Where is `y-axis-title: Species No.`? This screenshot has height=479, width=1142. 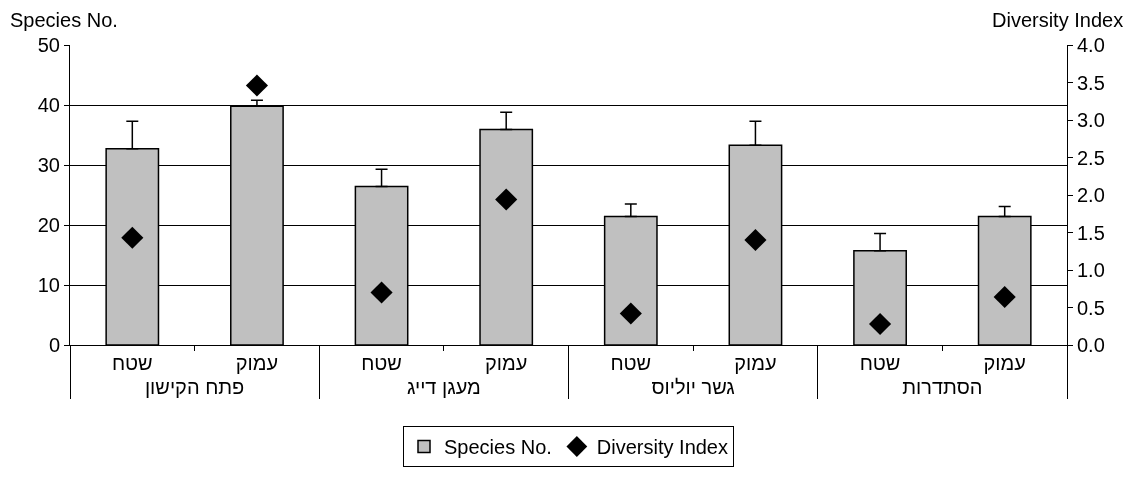
y-axis-title: Species No. is located at coordinates (64, 20).